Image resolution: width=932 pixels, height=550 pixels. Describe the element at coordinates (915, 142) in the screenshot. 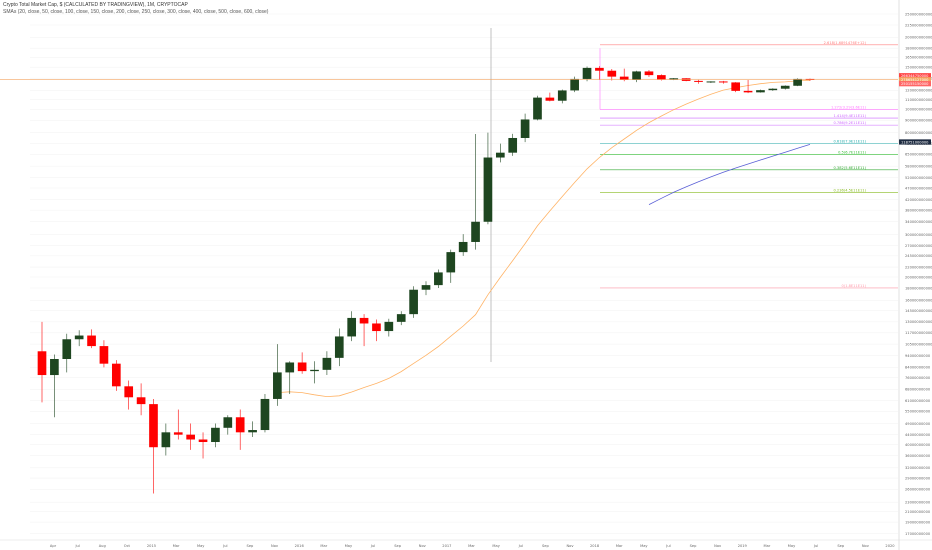

I see `price-tag-label: 118751000000` at that location.